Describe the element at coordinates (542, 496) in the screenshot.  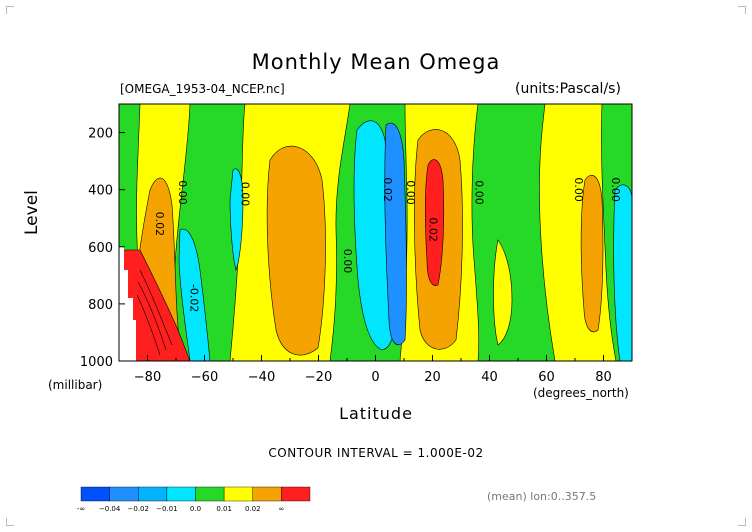
I see `mean-note: (mean) lon:0..357.5` at that location.